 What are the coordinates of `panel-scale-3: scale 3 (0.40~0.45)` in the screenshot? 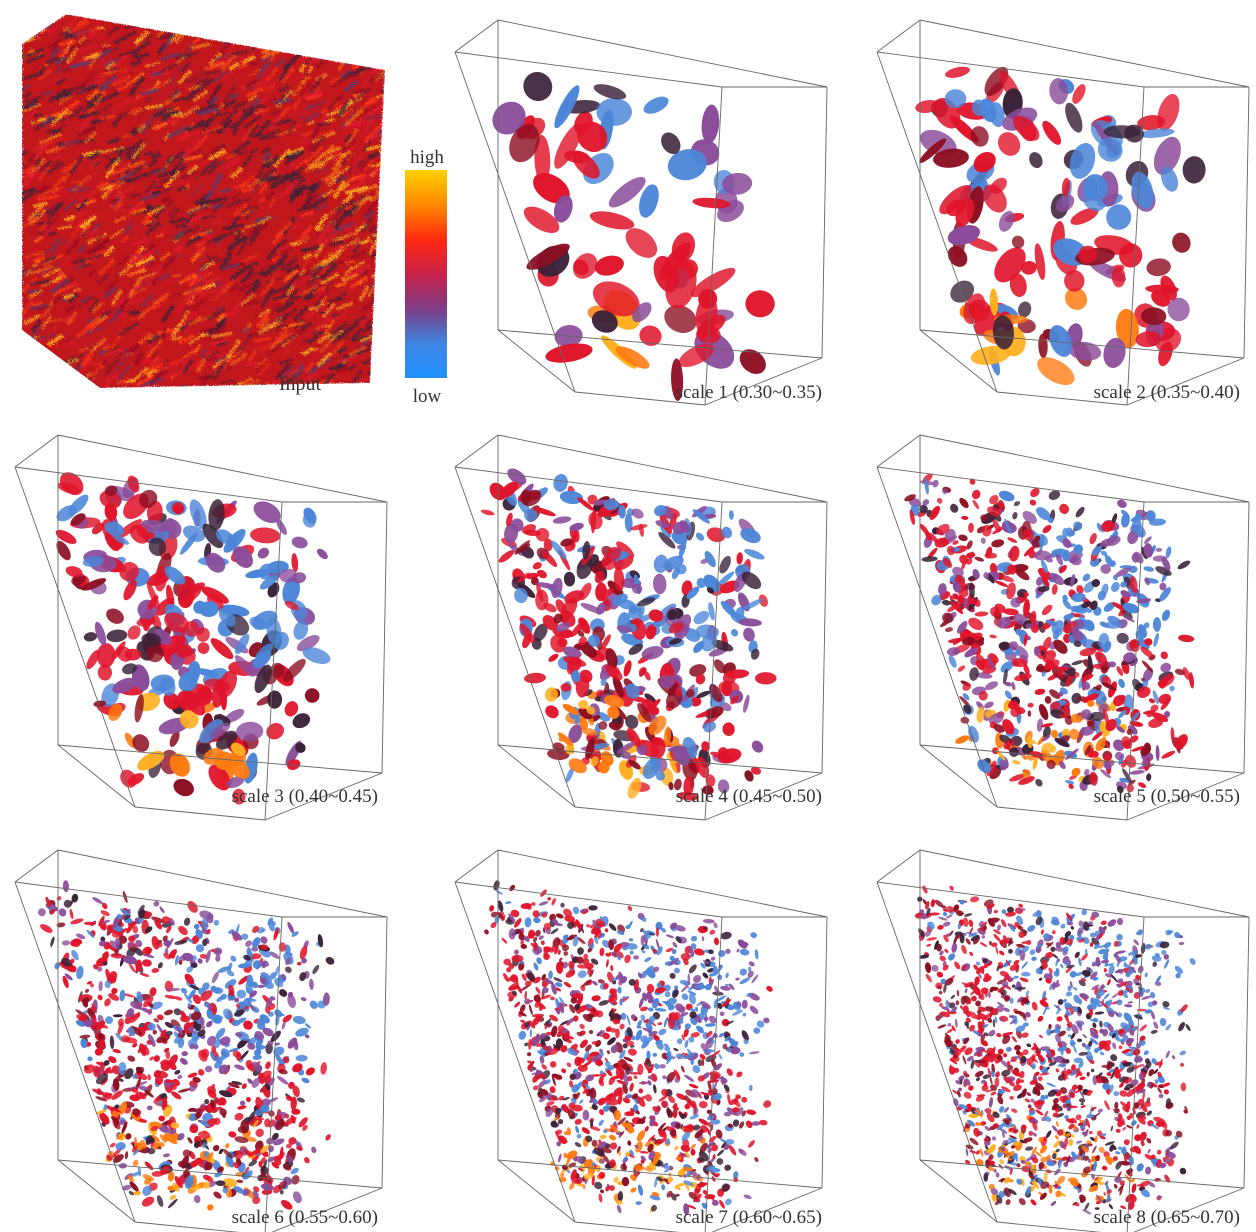 It's located at (201, 627).